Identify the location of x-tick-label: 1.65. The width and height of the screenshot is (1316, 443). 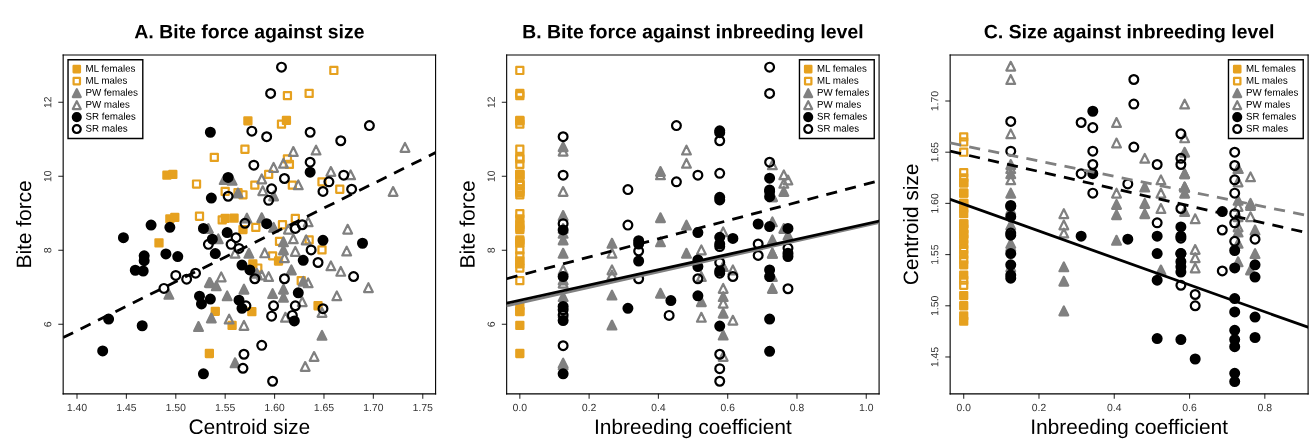
(324, 407).